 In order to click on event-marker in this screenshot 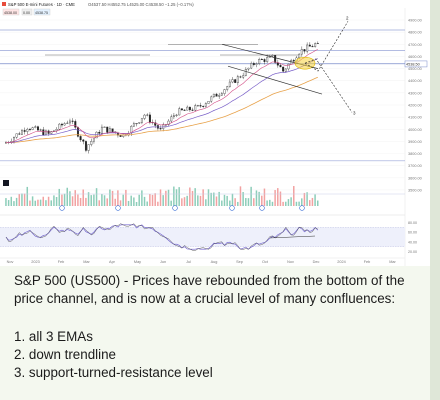, I will do `click(118, 208)`.